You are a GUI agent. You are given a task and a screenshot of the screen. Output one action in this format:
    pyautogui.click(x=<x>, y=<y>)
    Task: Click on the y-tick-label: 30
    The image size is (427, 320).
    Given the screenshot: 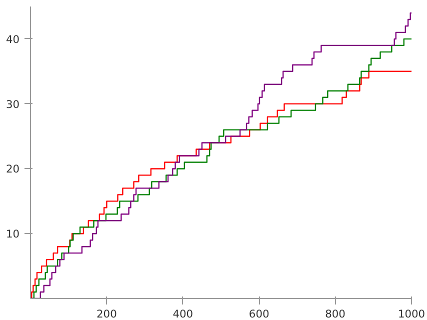 What is the action you would take?
    pyautogui.click(x=13, y=104)
    